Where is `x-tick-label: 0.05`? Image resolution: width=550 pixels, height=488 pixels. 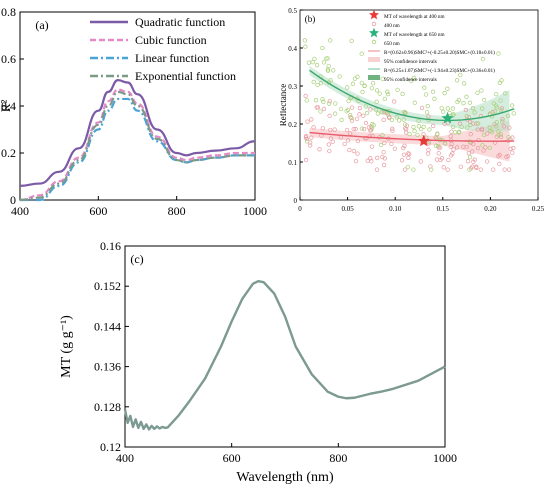 x-tick-label: 0.05 is located at coordinates (347, 209).